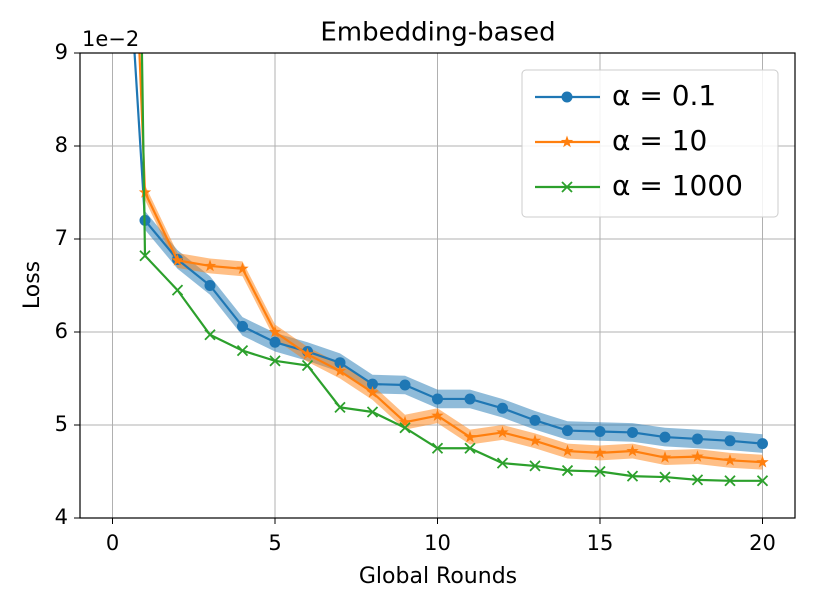 The image size is (814, 610). I want to click on x-tick-label: 20, so click(762, 543).